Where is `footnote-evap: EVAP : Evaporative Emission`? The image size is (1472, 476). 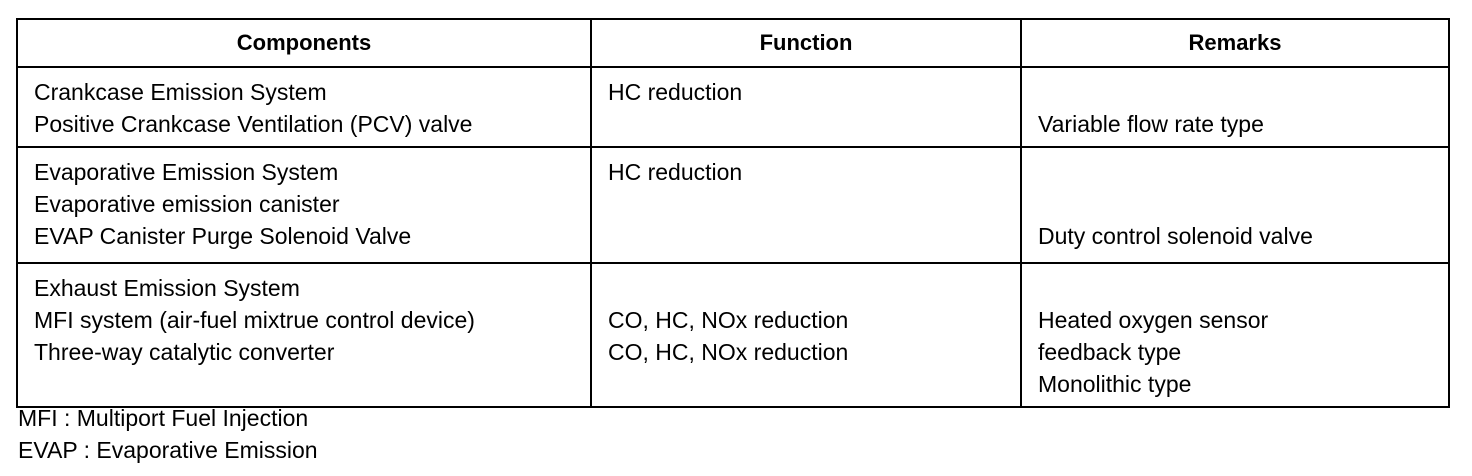
footnote-evap: EVAP : Evaporative Emission is located at coordinates (168, 450).